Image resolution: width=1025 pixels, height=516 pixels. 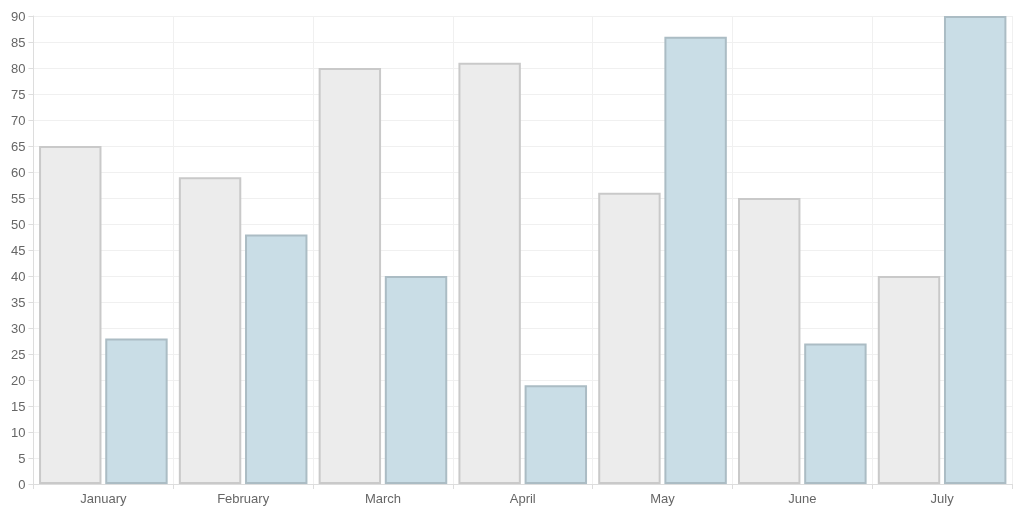 I want to click on x-tick-label: April, so click(x=522, y=498).